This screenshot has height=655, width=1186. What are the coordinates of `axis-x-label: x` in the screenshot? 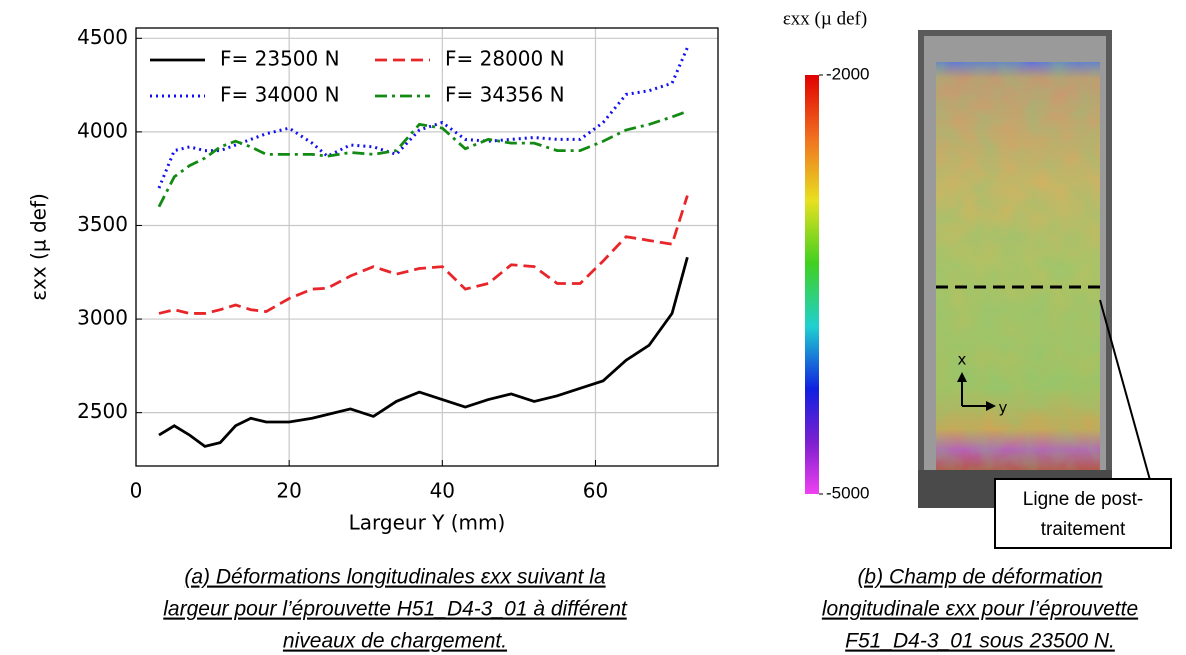 It's located at (962, 360).